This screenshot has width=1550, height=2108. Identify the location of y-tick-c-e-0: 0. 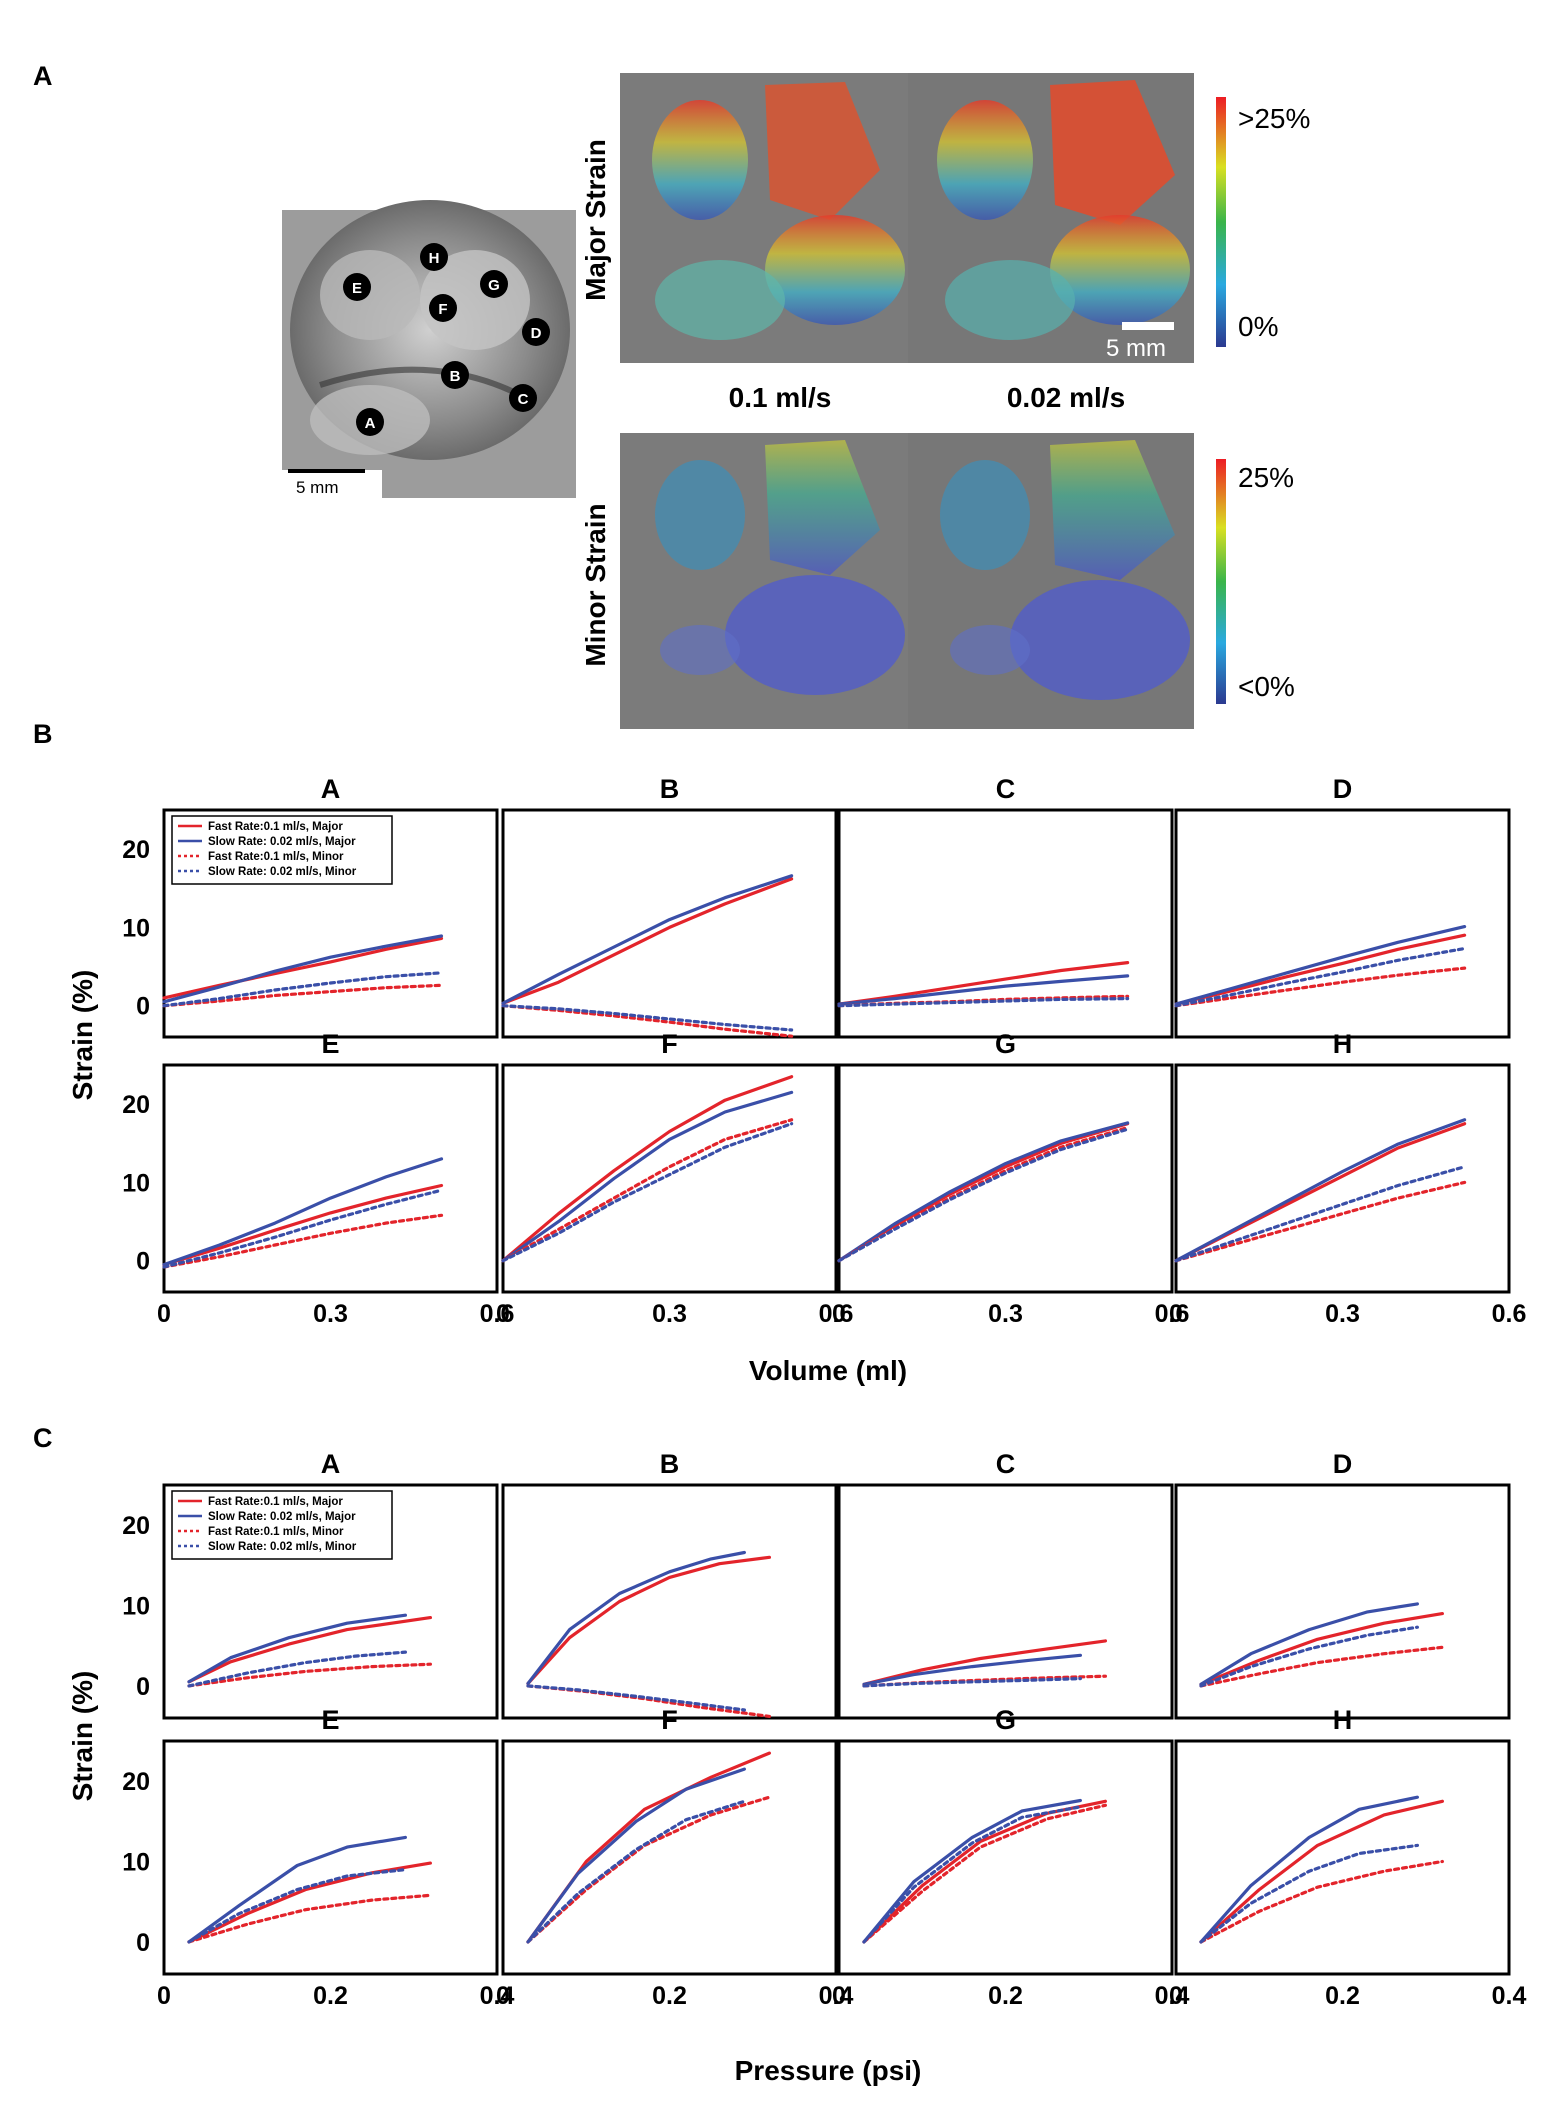
(143, 1943).